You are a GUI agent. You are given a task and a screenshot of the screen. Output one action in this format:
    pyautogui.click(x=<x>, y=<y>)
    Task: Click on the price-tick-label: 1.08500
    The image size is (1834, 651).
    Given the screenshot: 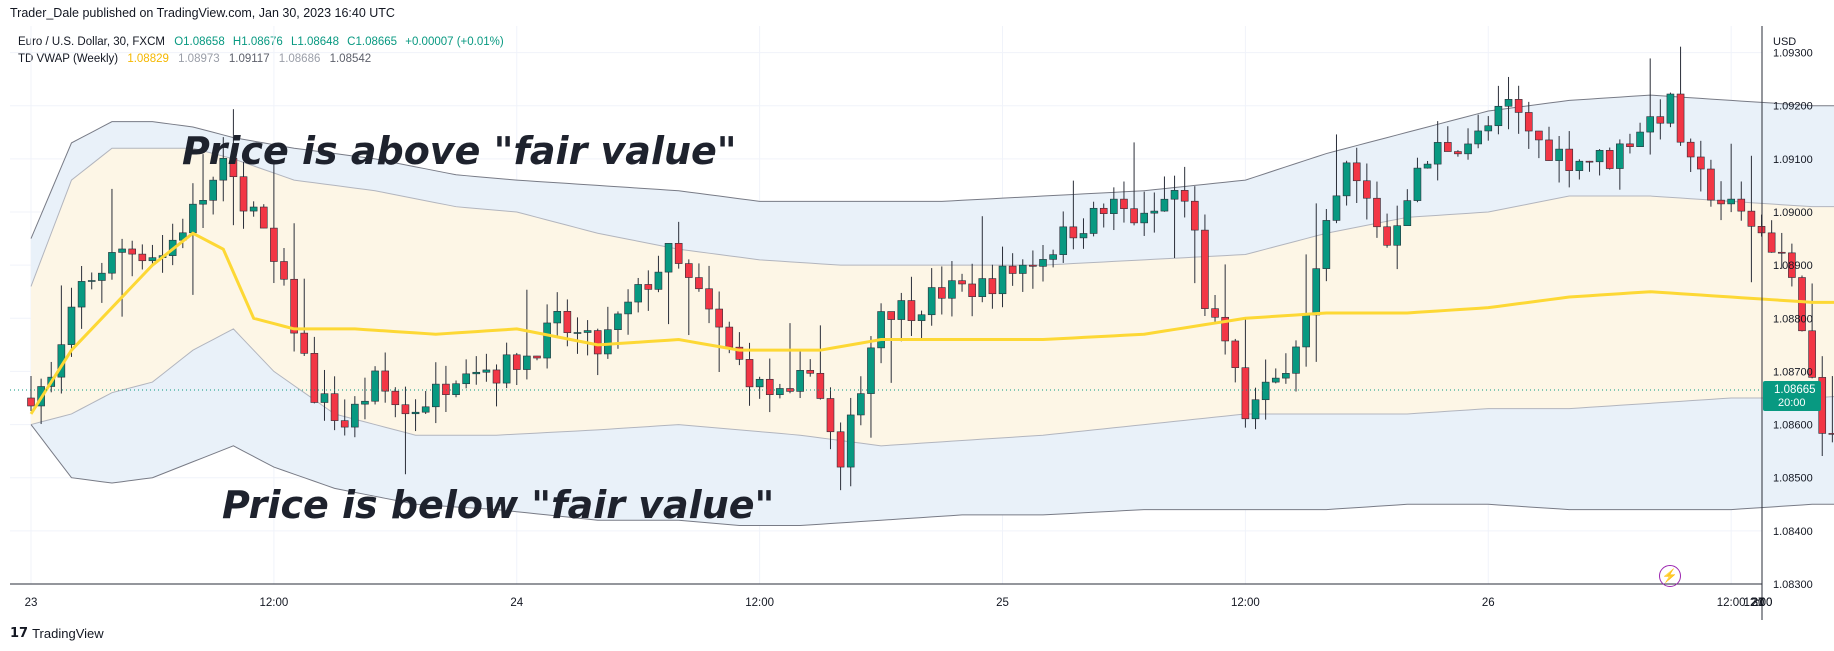 What is the action you would take?
    pyautogui.click(x=1793, y=479)
    